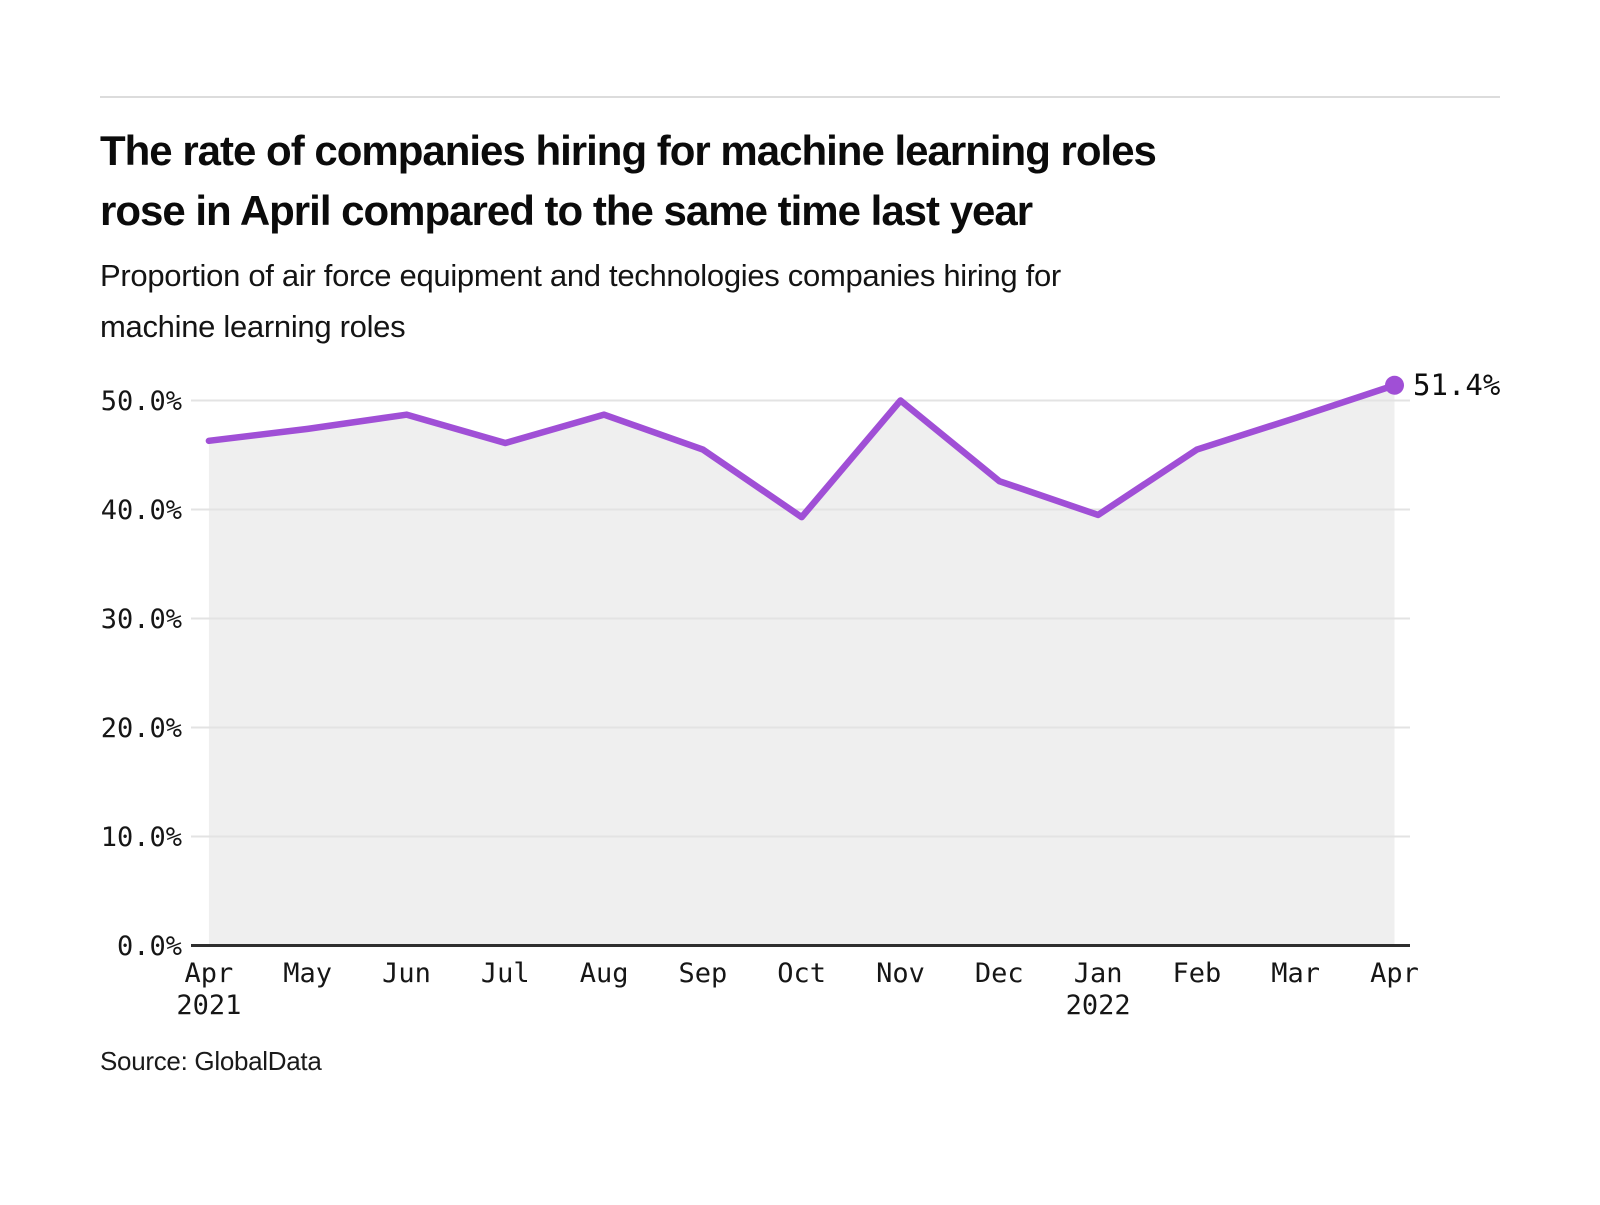 The height and width of the screenshot is (1205, 1600). I want to click on top-rule, so click(800, 97).